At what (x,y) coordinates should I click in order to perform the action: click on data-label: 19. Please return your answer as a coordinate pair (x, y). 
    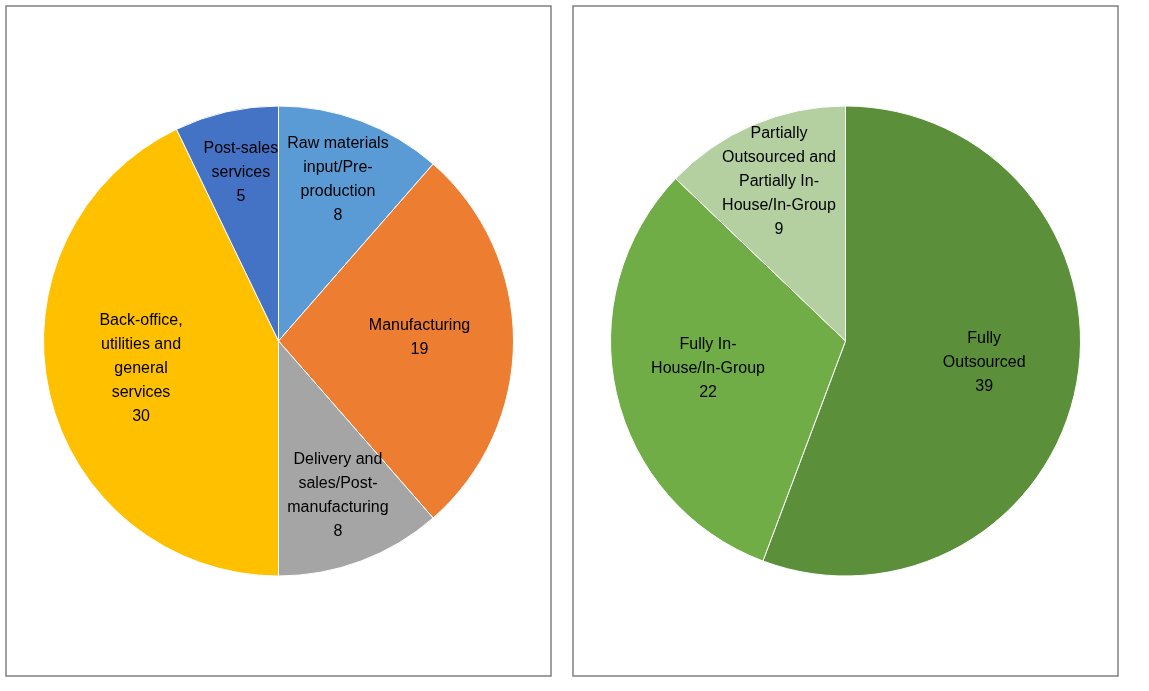
    Looking at the image, I should click on (419, 348).